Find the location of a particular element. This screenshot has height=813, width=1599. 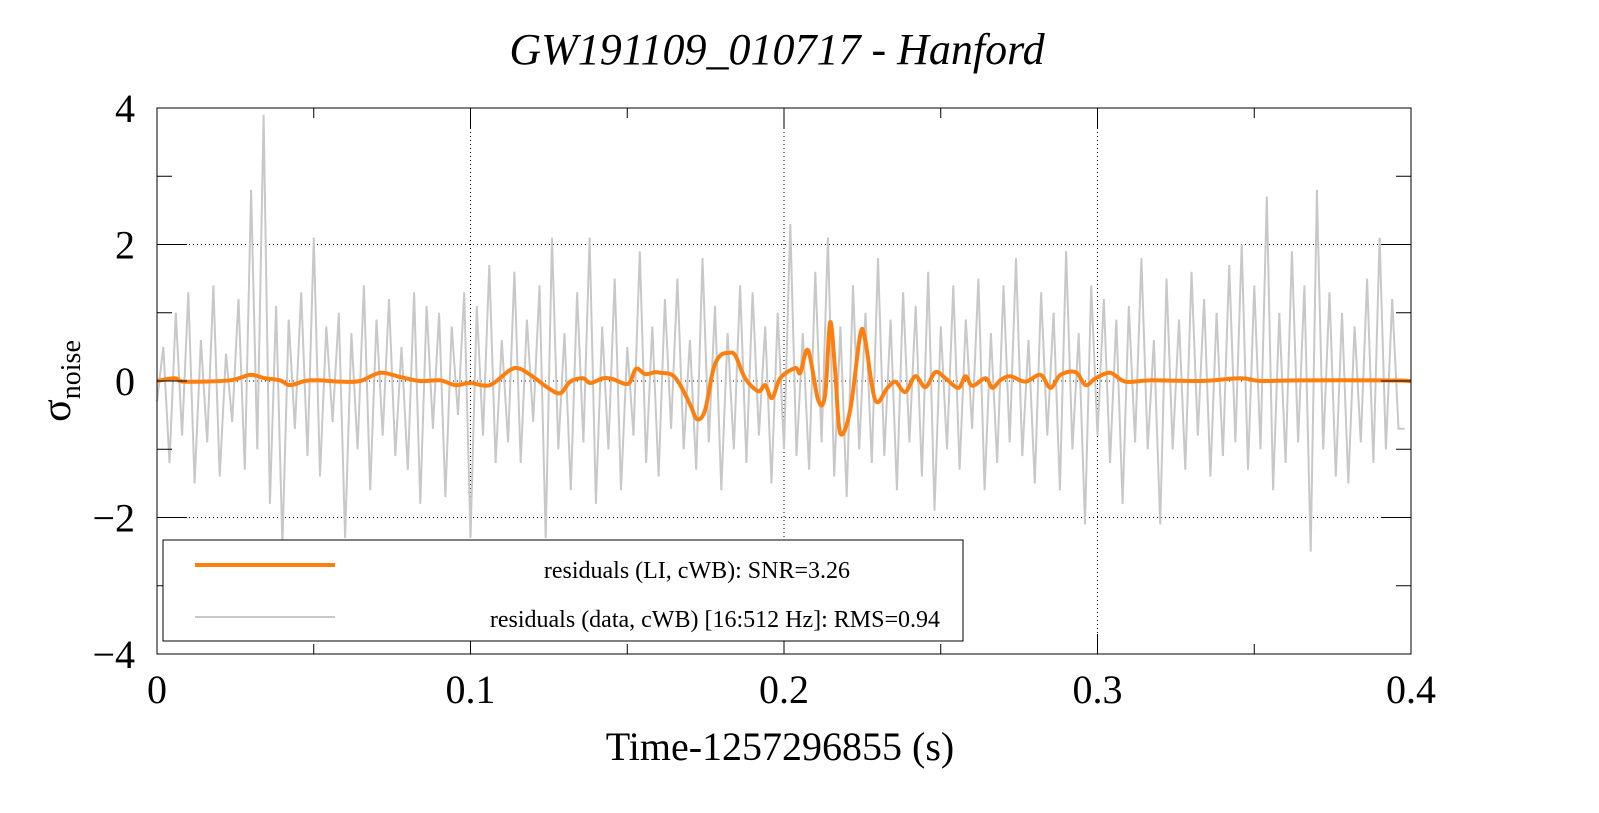

y-axis-label-sigma: σ is located at coordinates (57, 410).